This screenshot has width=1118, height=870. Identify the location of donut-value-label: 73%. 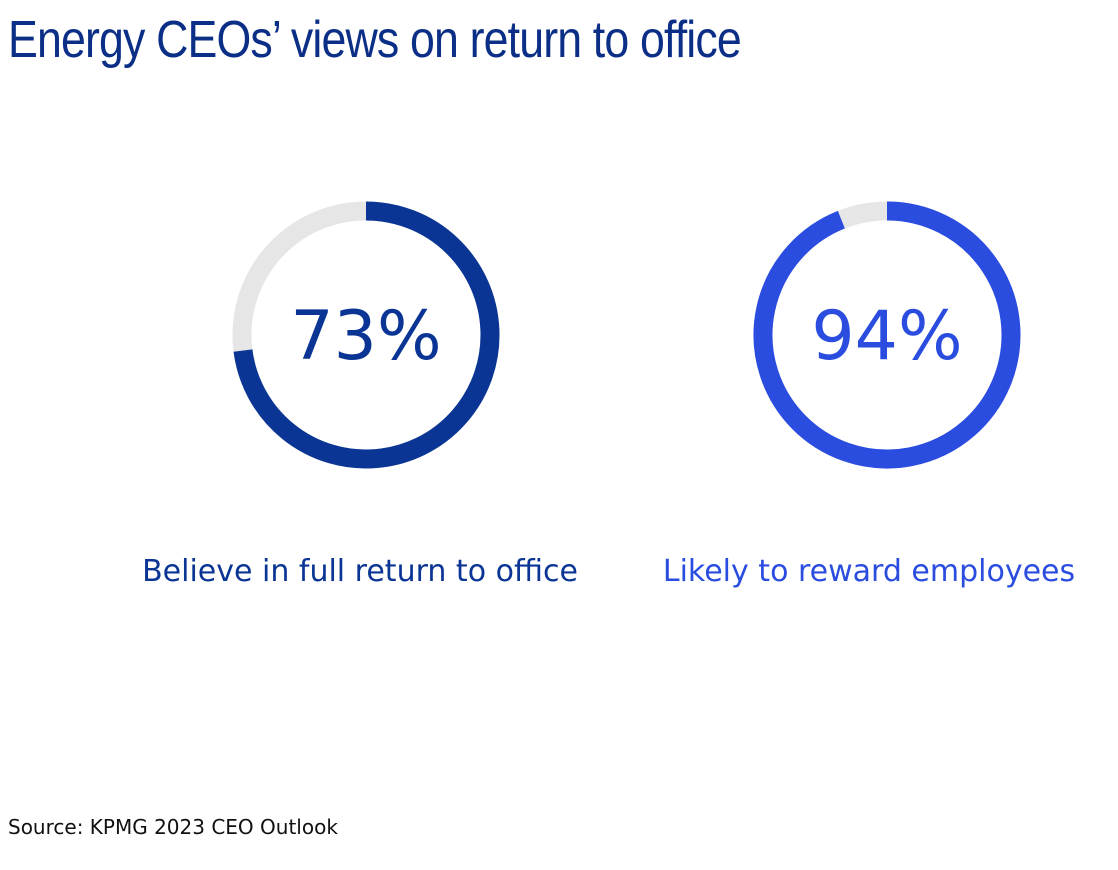
(365, 336).